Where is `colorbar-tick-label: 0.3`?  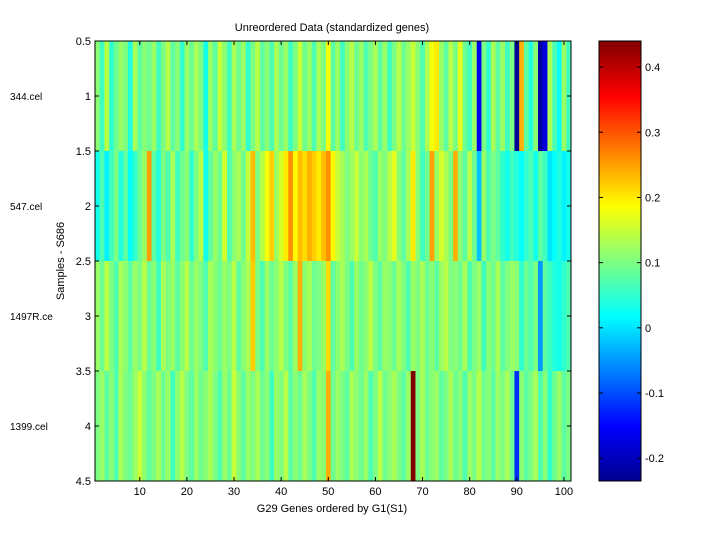 colorbar-tick-label: 0.3 is located at coordinates (652, 133).